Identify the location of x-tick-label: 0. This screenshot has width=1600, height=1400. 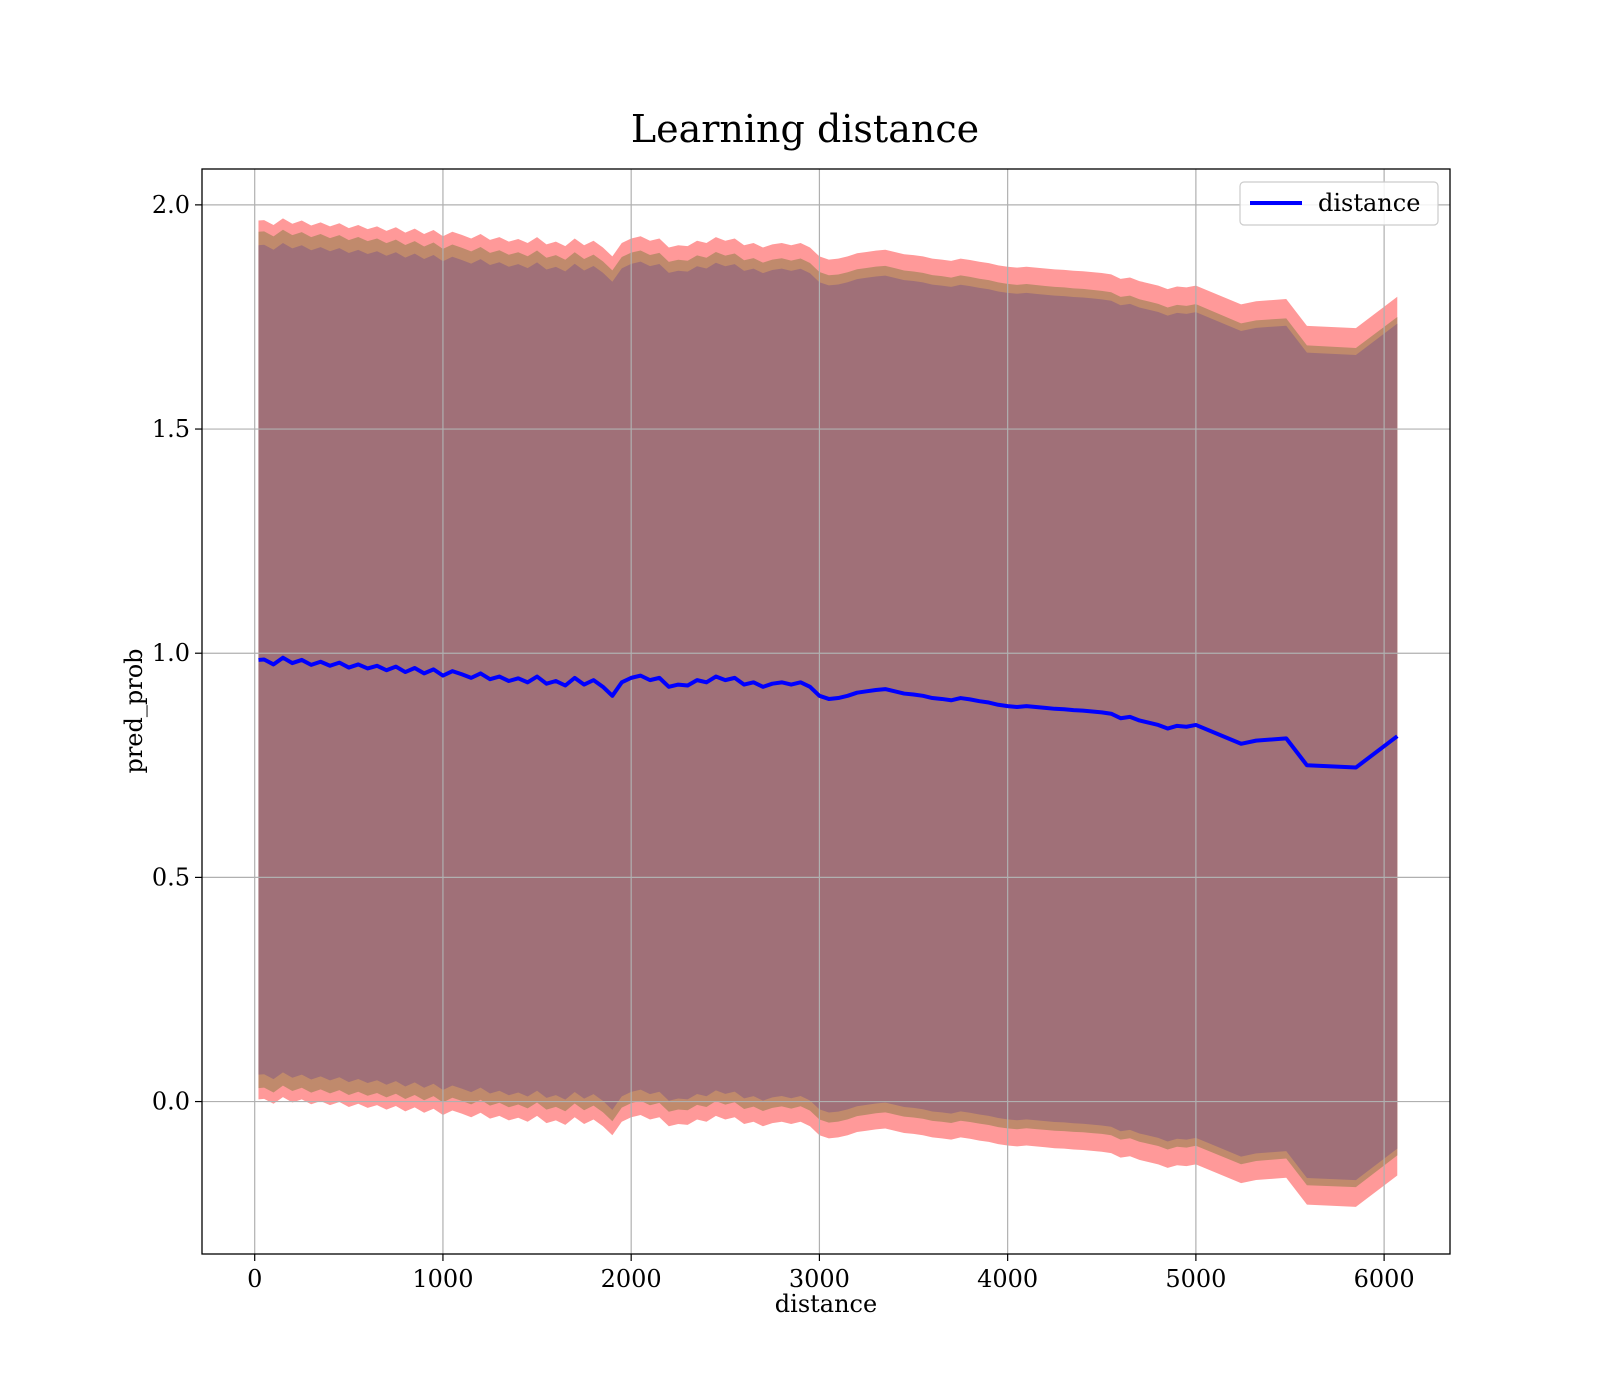
(254, 1279).